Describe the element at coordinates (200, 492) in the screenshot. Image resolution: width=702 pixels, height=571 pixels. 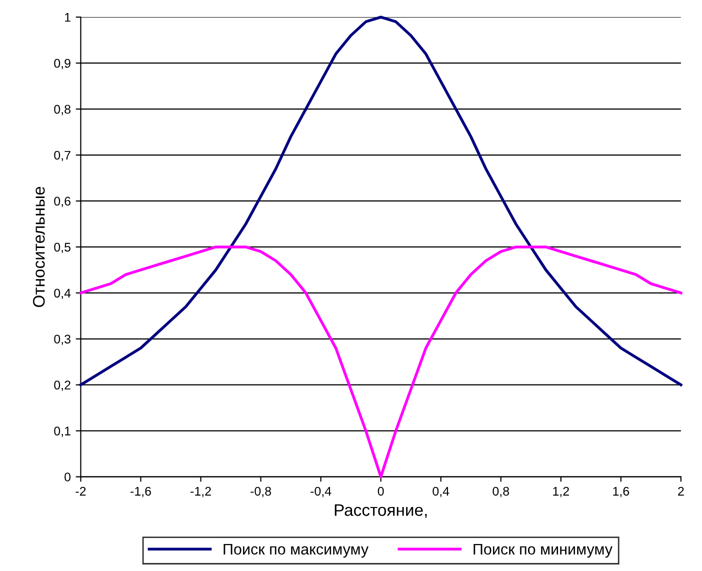
I see `x-tick-label: -1,2` at that location.